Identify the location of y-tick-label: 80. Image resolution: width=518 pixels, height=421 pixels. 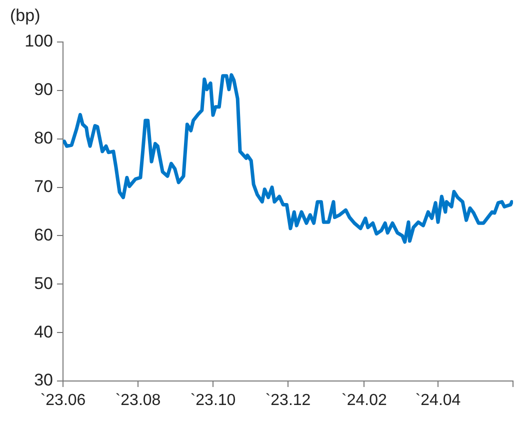
(43, 138).